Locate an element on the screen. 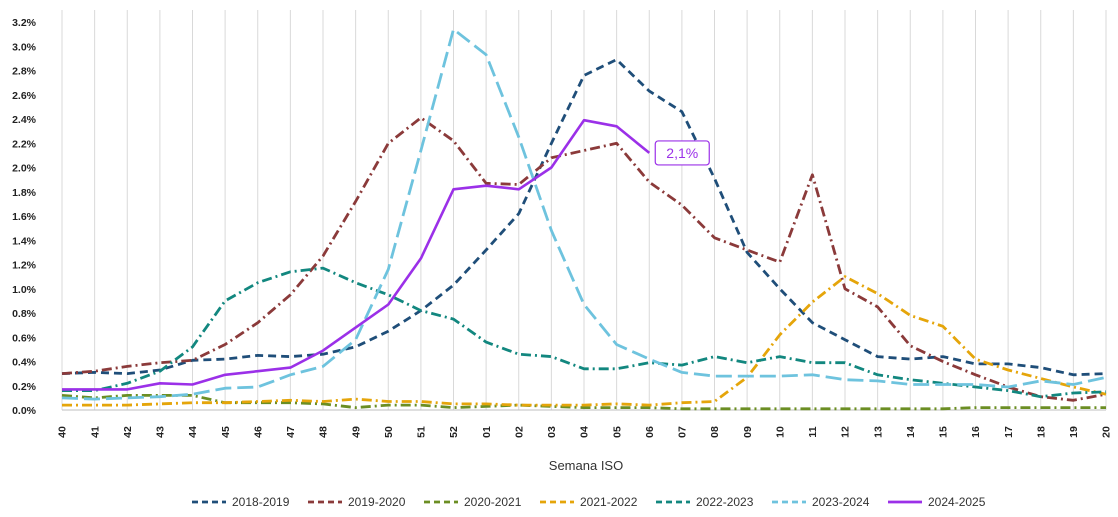 This screenshot has width=1118, height=517. x-tick-label: 51 is located at coordinates (422, 432).